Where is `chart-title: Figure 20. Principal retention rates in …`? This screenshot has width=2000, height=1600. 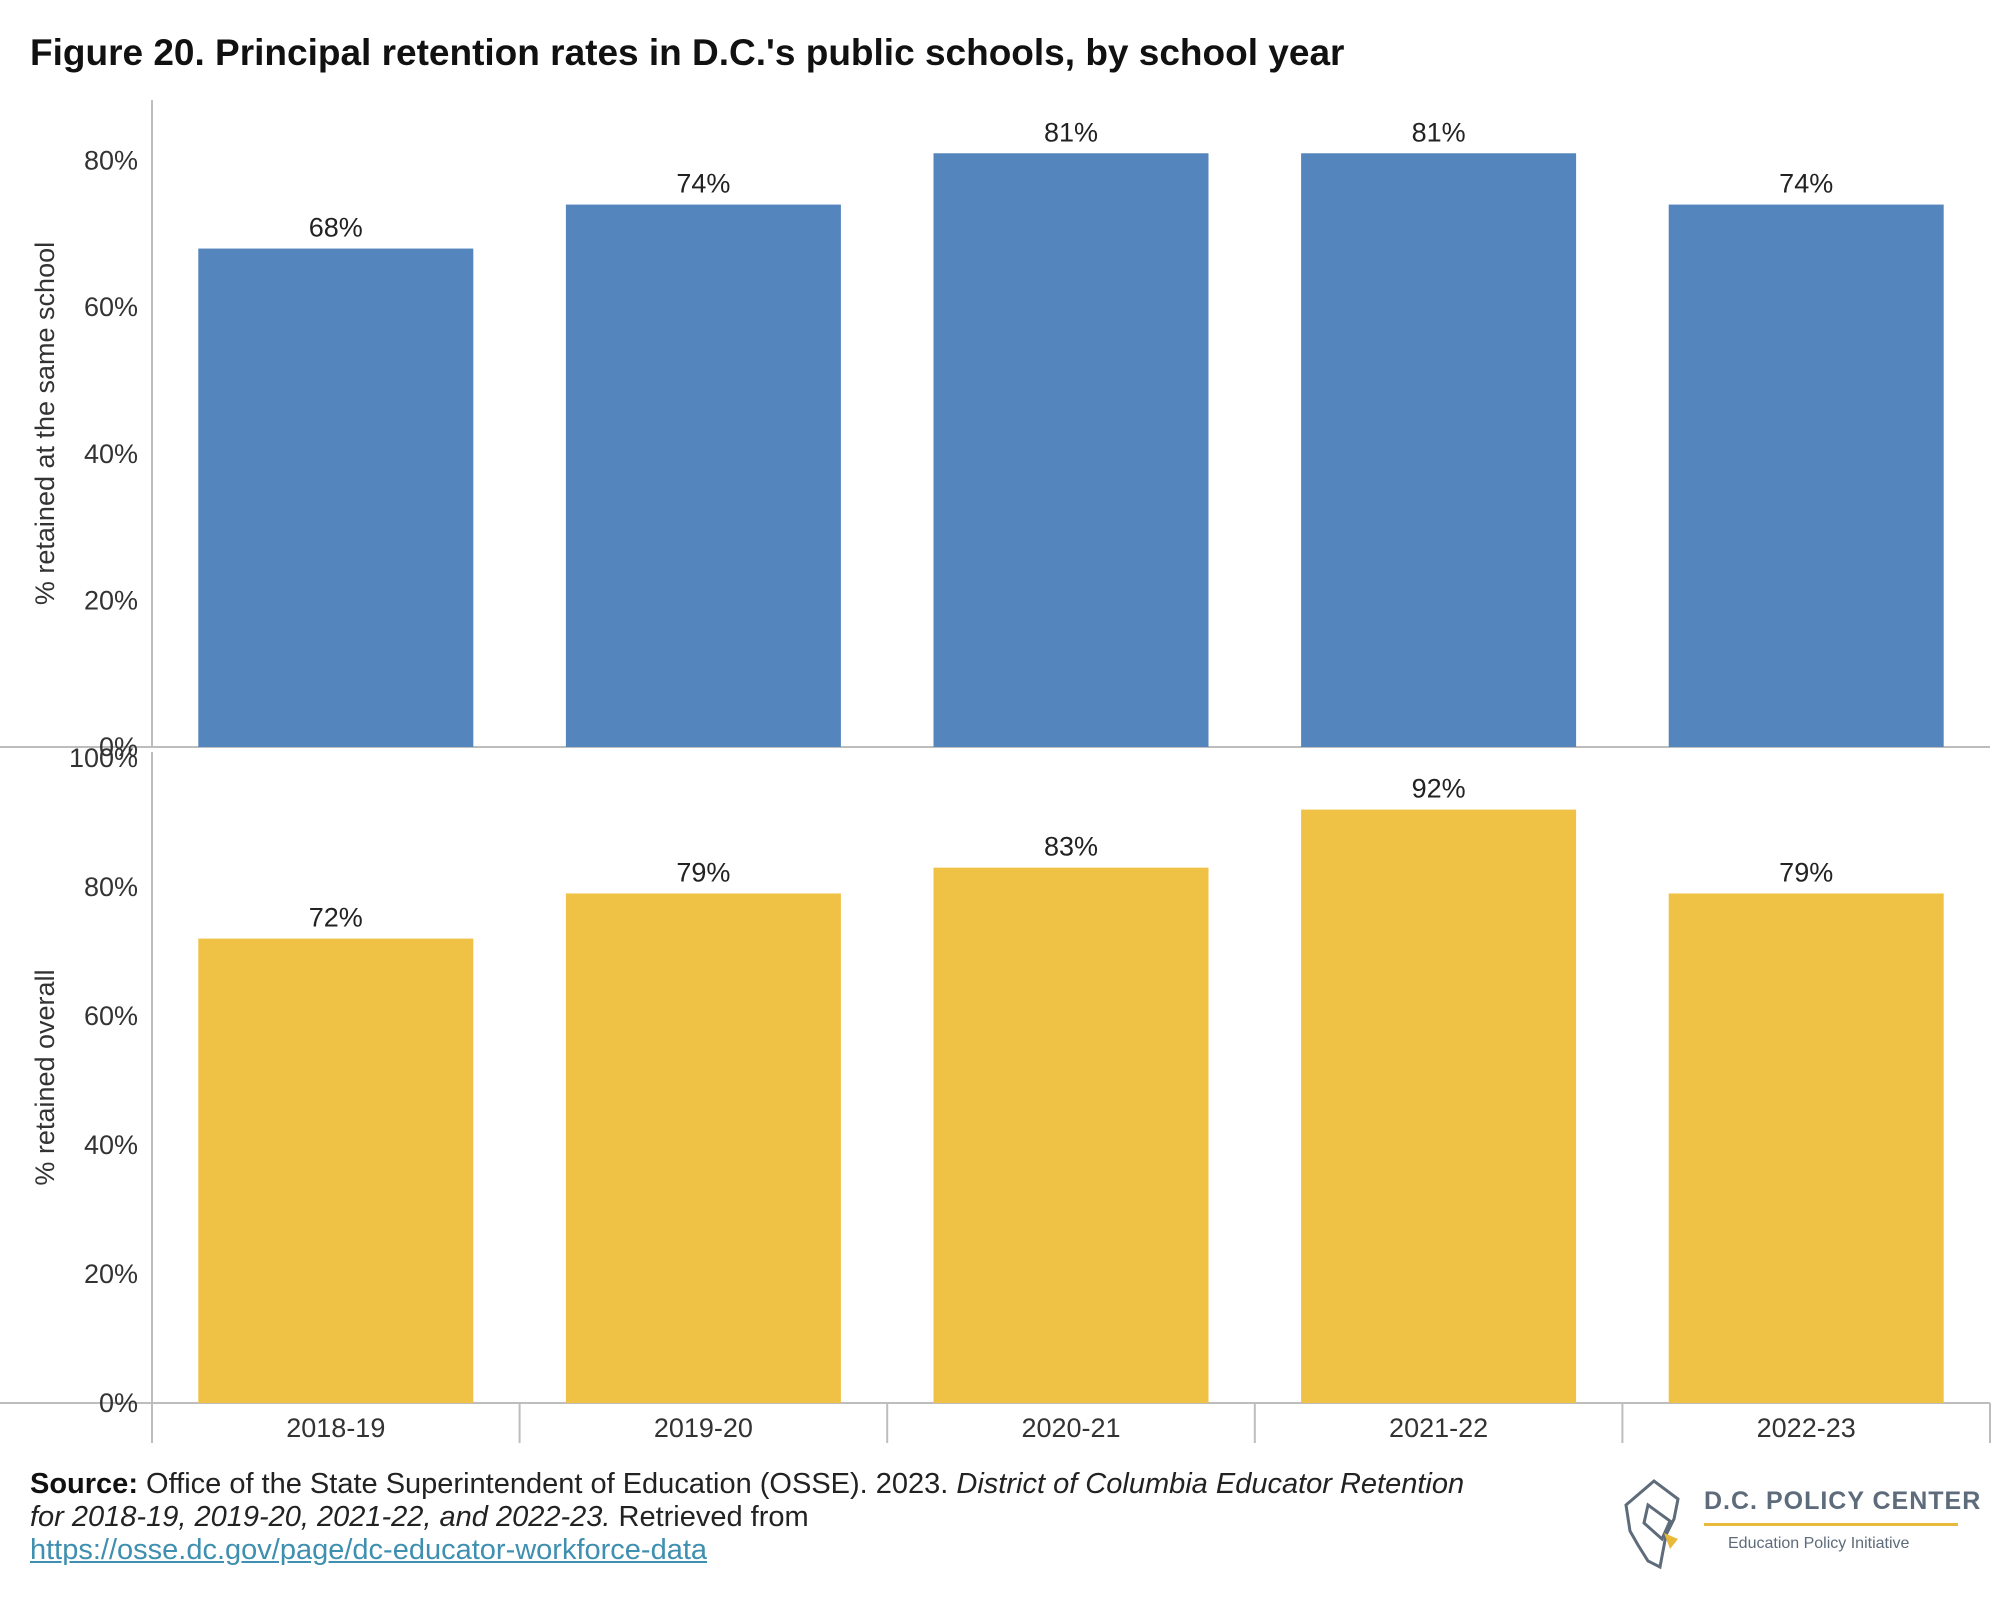 chart-title: Figure 20. Principal retention rates in … is located at coordinates (687, 52).